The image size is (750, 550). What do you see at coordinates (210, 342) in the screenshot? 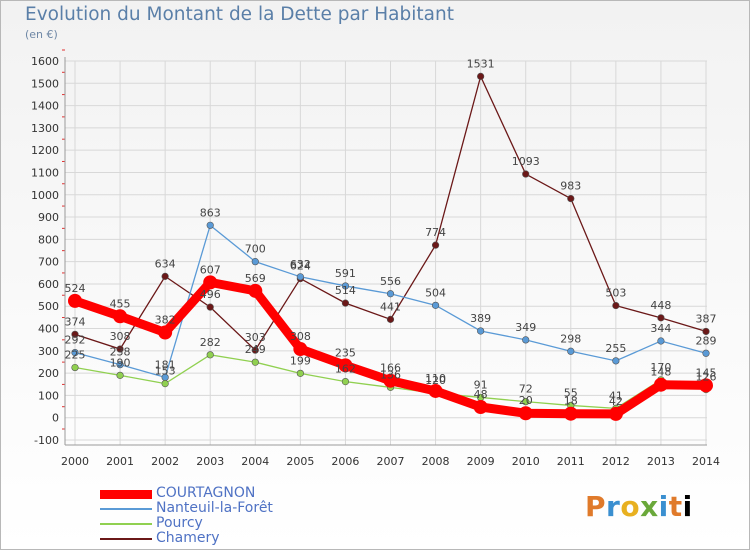
I see `data-label: 282` at bounding box center [210, 342].